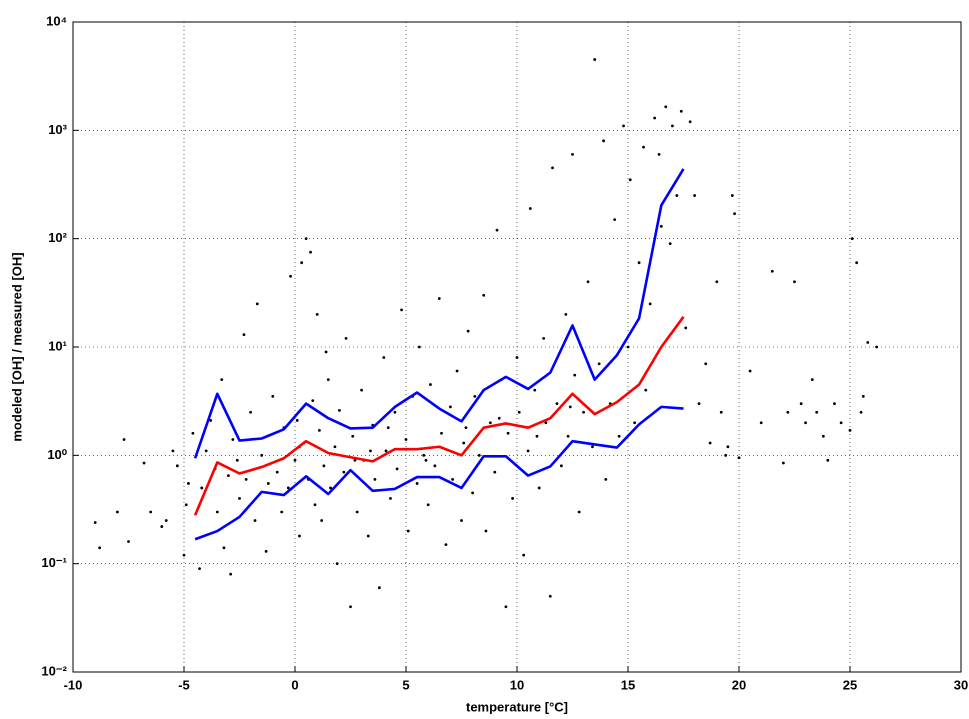 The height and width of the screenshot is (719, 969). Describe the element at coordinates (517, 706) in the screenshot. I see `x-axis-label: temperature [°C]` at that location.